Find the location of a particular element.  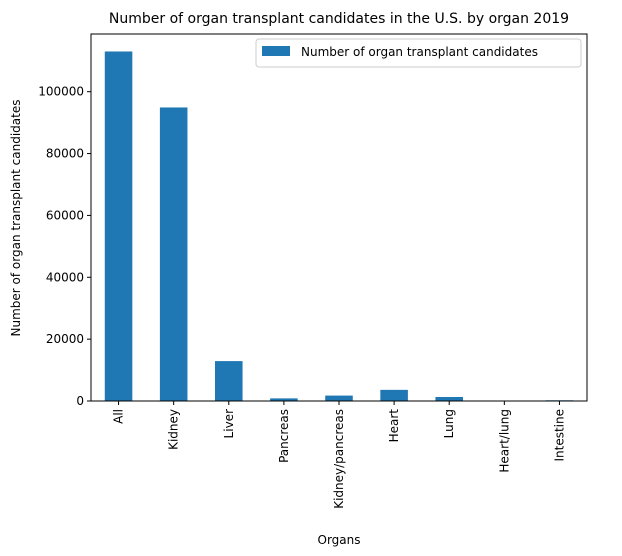

x-tick-label: Heart/lung is located at coordinates (504, 441).